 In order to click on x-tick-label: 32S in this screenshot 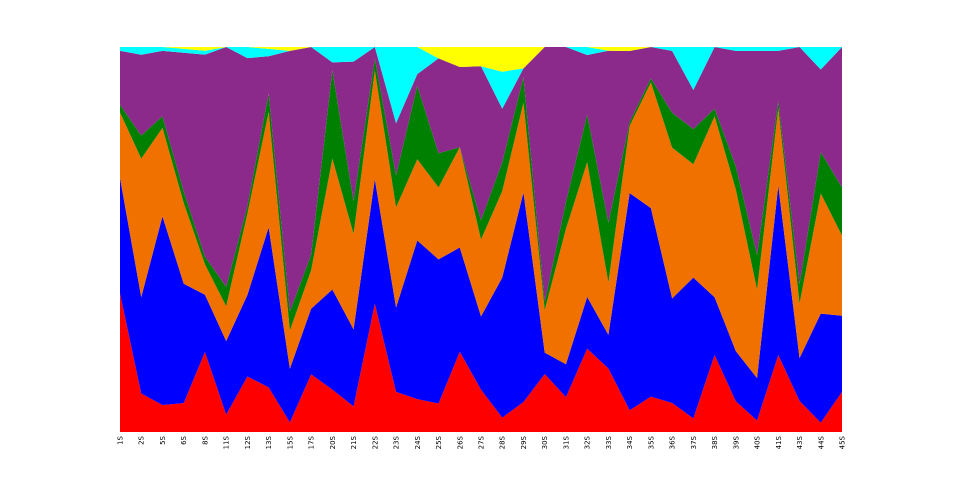, I will do `click(588, 442)`.